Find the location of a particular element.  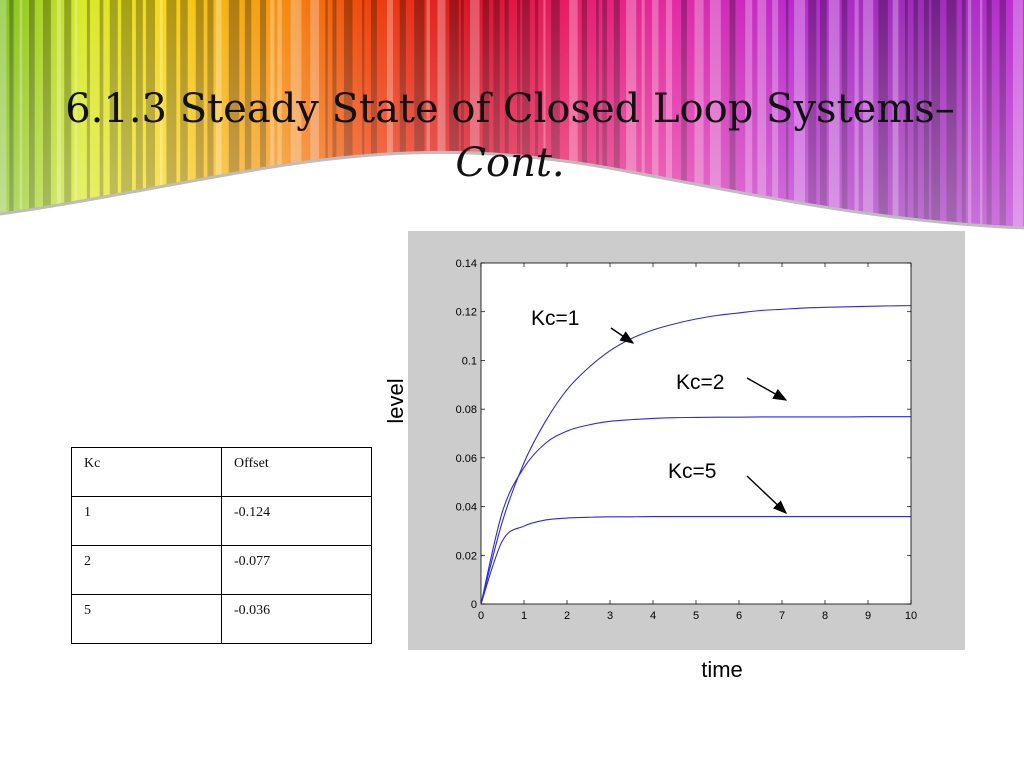

series-line-kc5 is located at coordinates (695, 560).